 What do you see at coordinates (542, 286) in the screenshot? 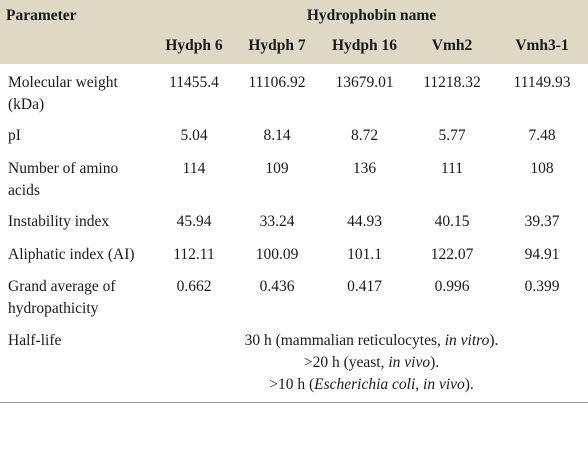
I see `cell-value: 0.399` at bounding box center [542, 286].